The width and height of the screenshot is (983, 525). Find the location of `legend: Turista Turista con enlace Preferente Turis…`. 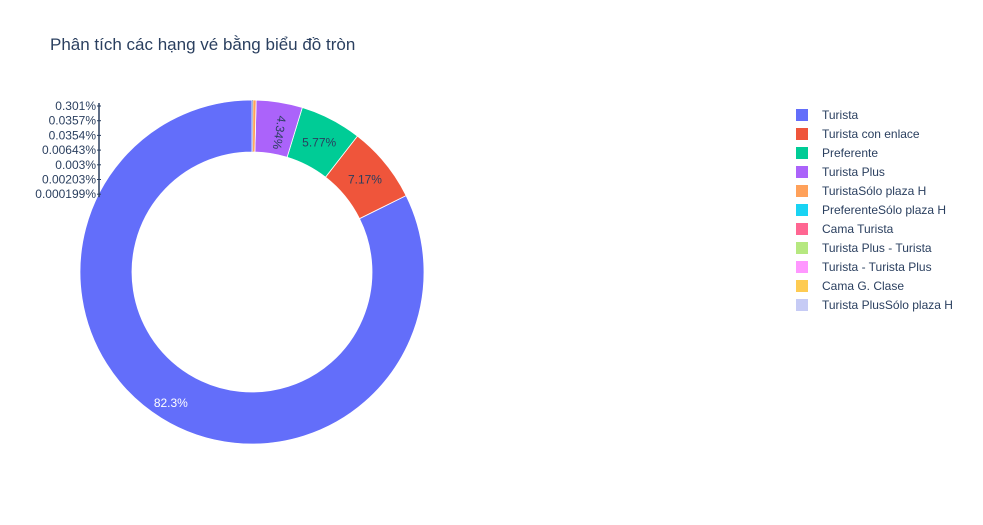

legend: Turista Turista con enlace Preferente Turis… is located at coordinates (874, 210).